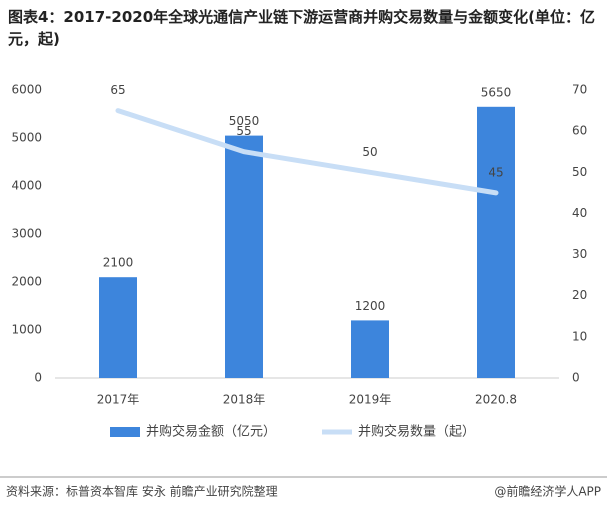 Image resolution: width=607 pixels, height=512 pixels. Describe the element at coordinates (579, 254) in the screenshot. I see `y2-tick-label: 30` at that location.